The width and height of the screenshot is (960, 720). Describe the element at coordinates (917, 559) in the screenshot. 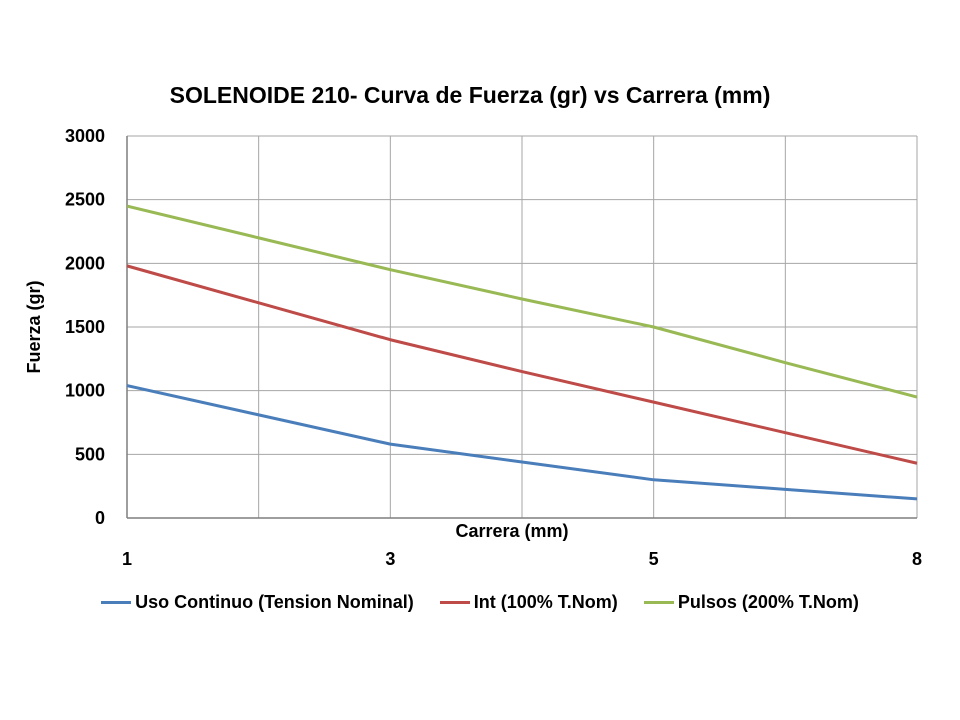

I see `x-tick-label: 8` at that location.